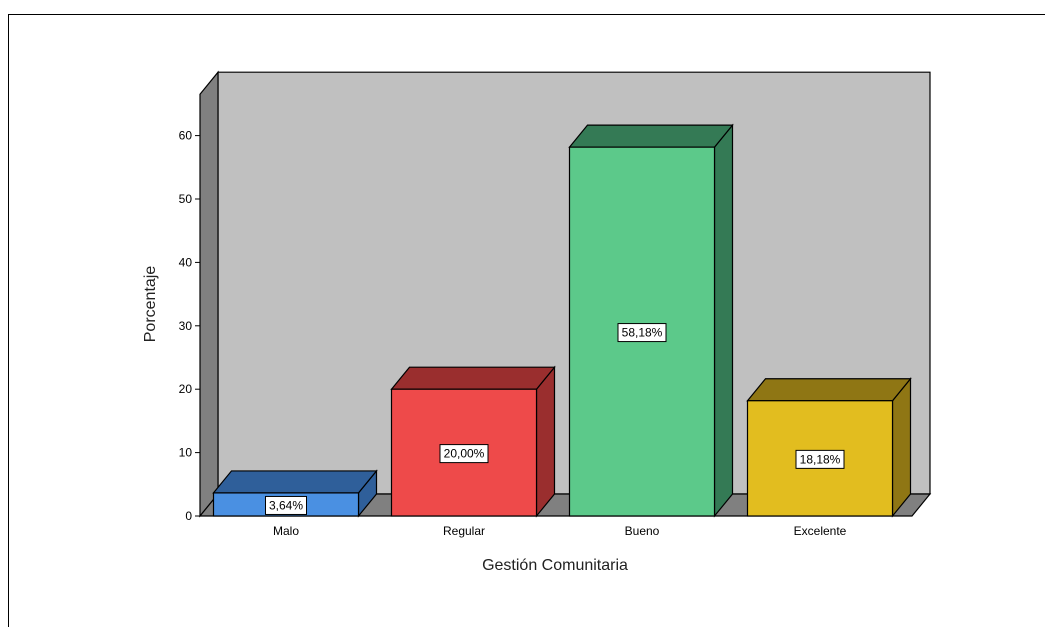  I want to click on y-axis-ticks: 0 10 20 30 40 50 60, so click(189, 326).